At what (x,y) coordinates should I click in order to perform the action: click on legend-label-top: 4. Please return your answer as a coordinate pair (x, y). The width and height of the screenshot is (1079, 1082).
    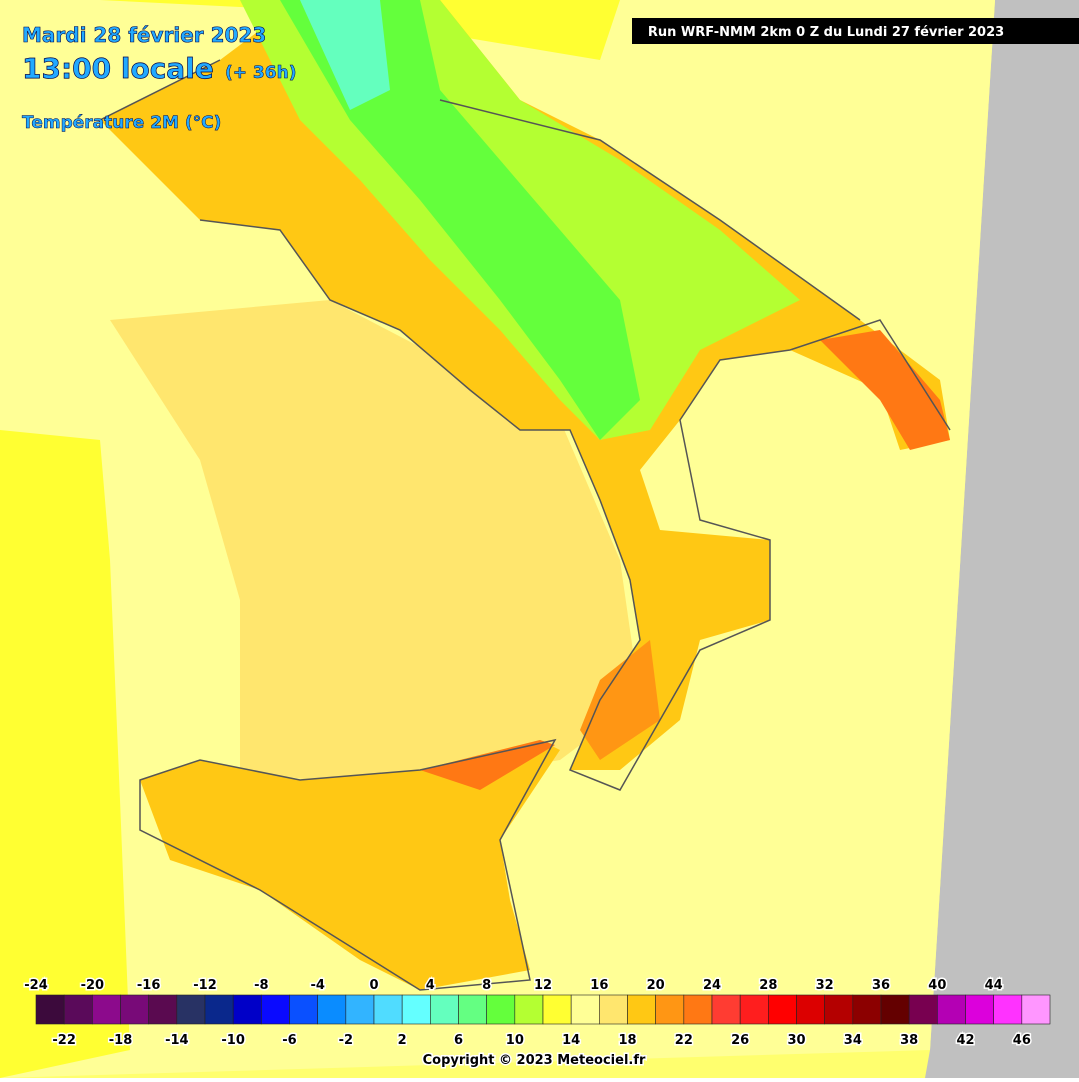
    Looking at the image, I should click on (430, 985).